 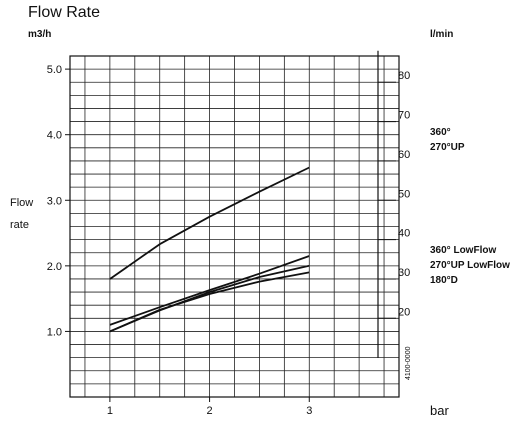 I want to click on figure-code-label: 4100-0000, so click(x=408, y=363).